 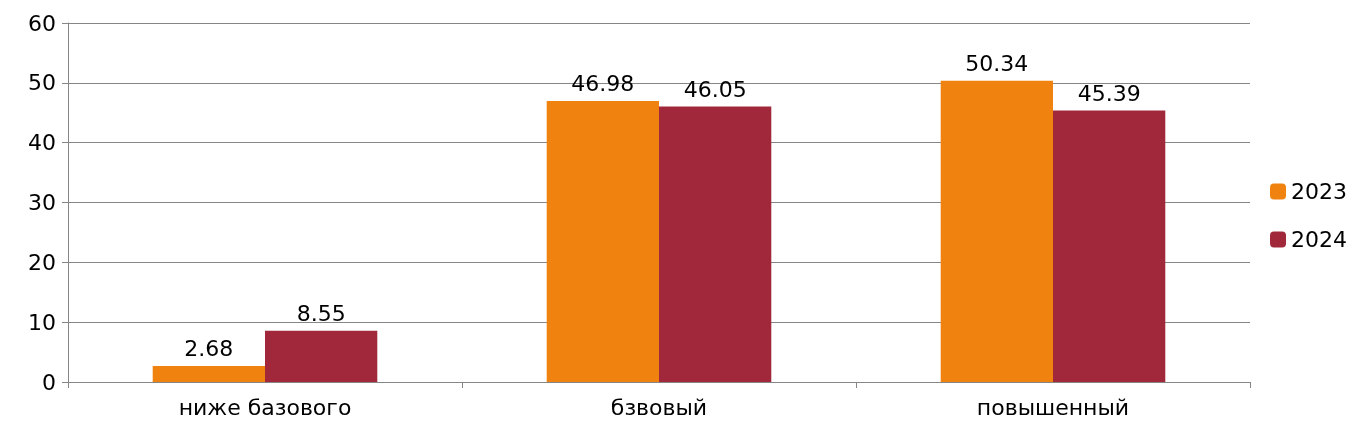 I want to click on data-label: 50.34, so click(x=997, y=64).